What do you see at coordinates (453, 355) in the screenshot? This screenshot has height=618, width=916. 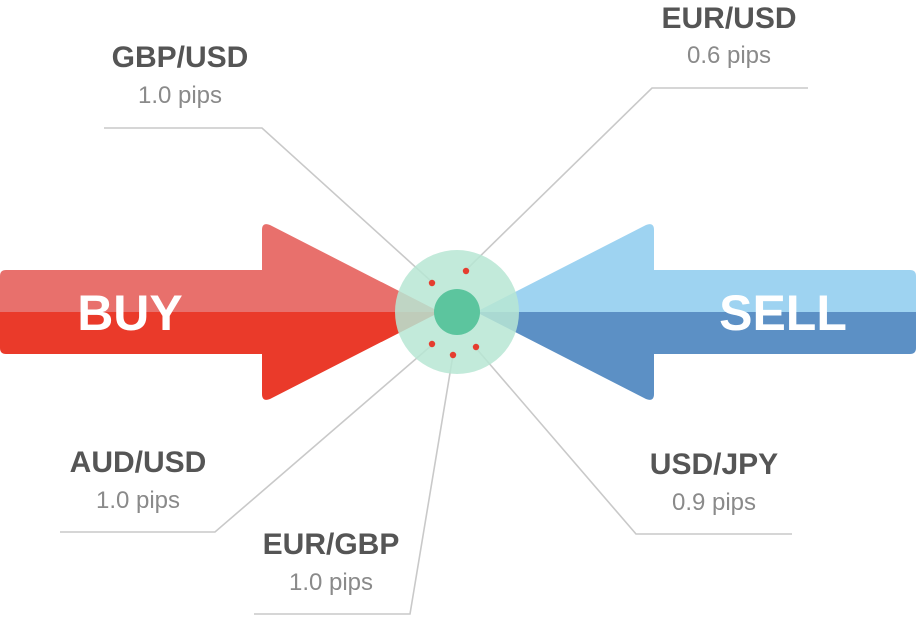 I see `center-dot-eurgbp` at bounding box center [453, 355].